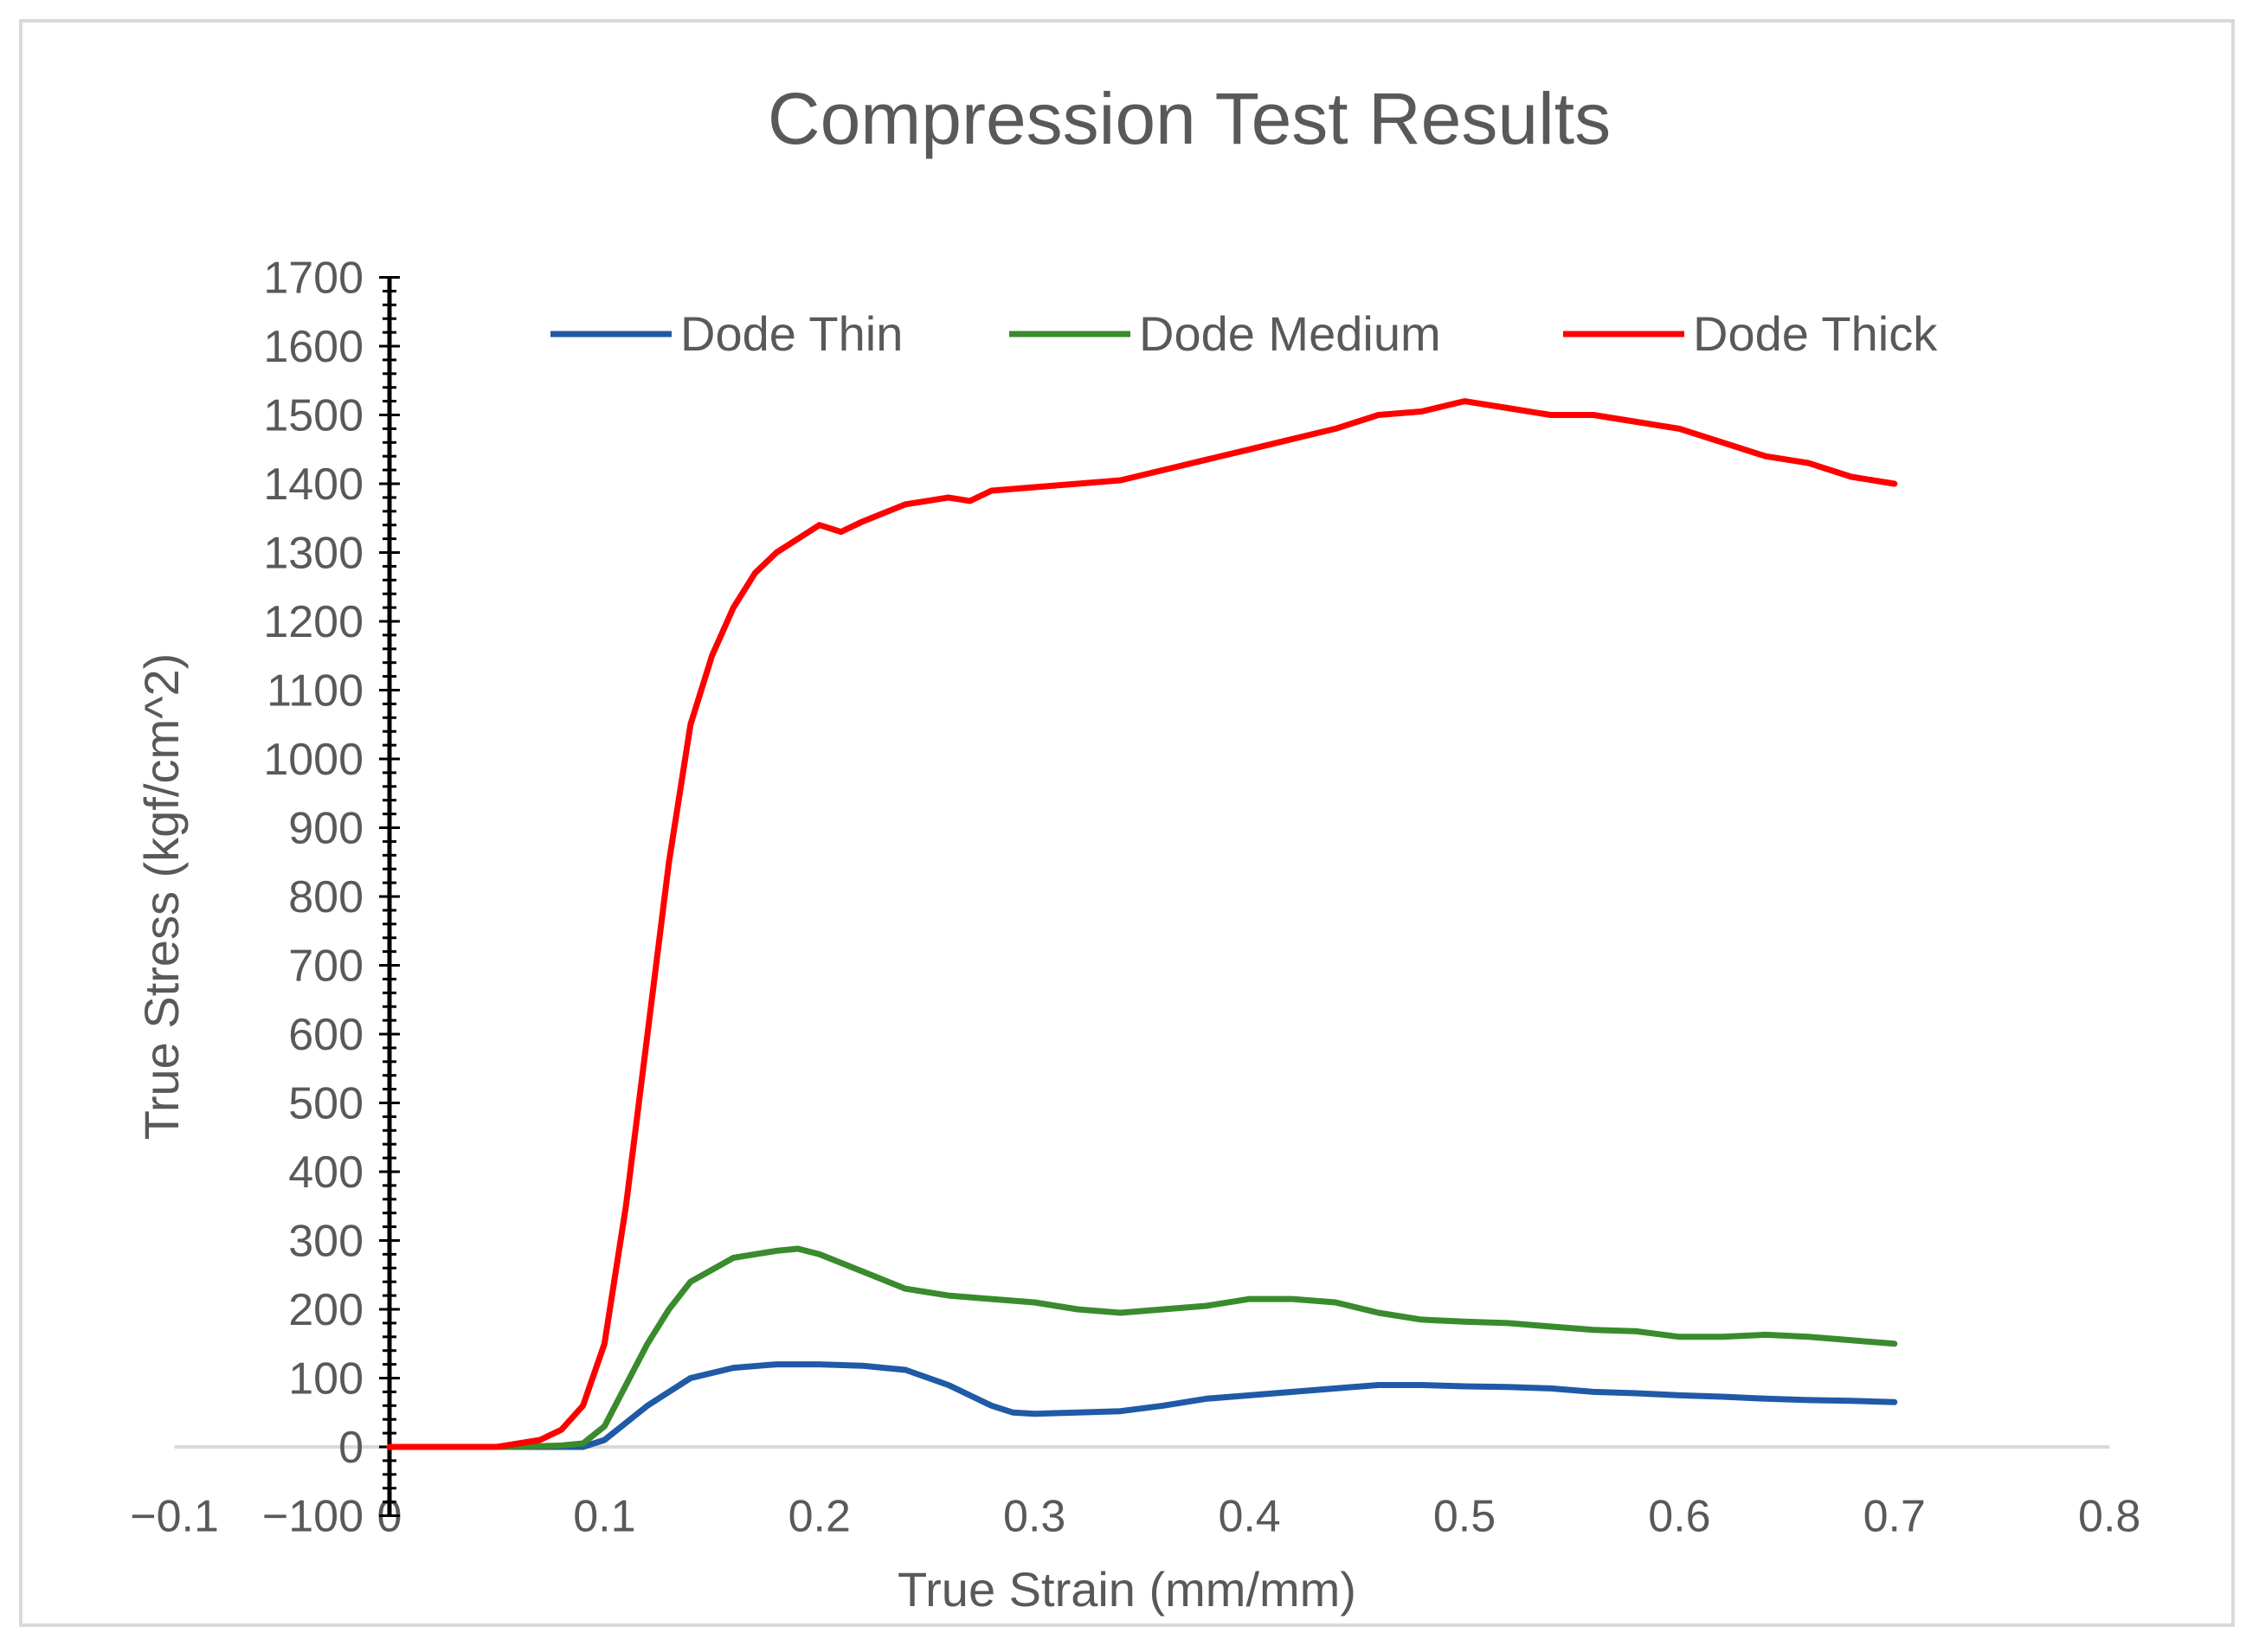  Describe the element at coordinates (326, 829) in the screenshot. I see `y-tick-label: 900` at that location.